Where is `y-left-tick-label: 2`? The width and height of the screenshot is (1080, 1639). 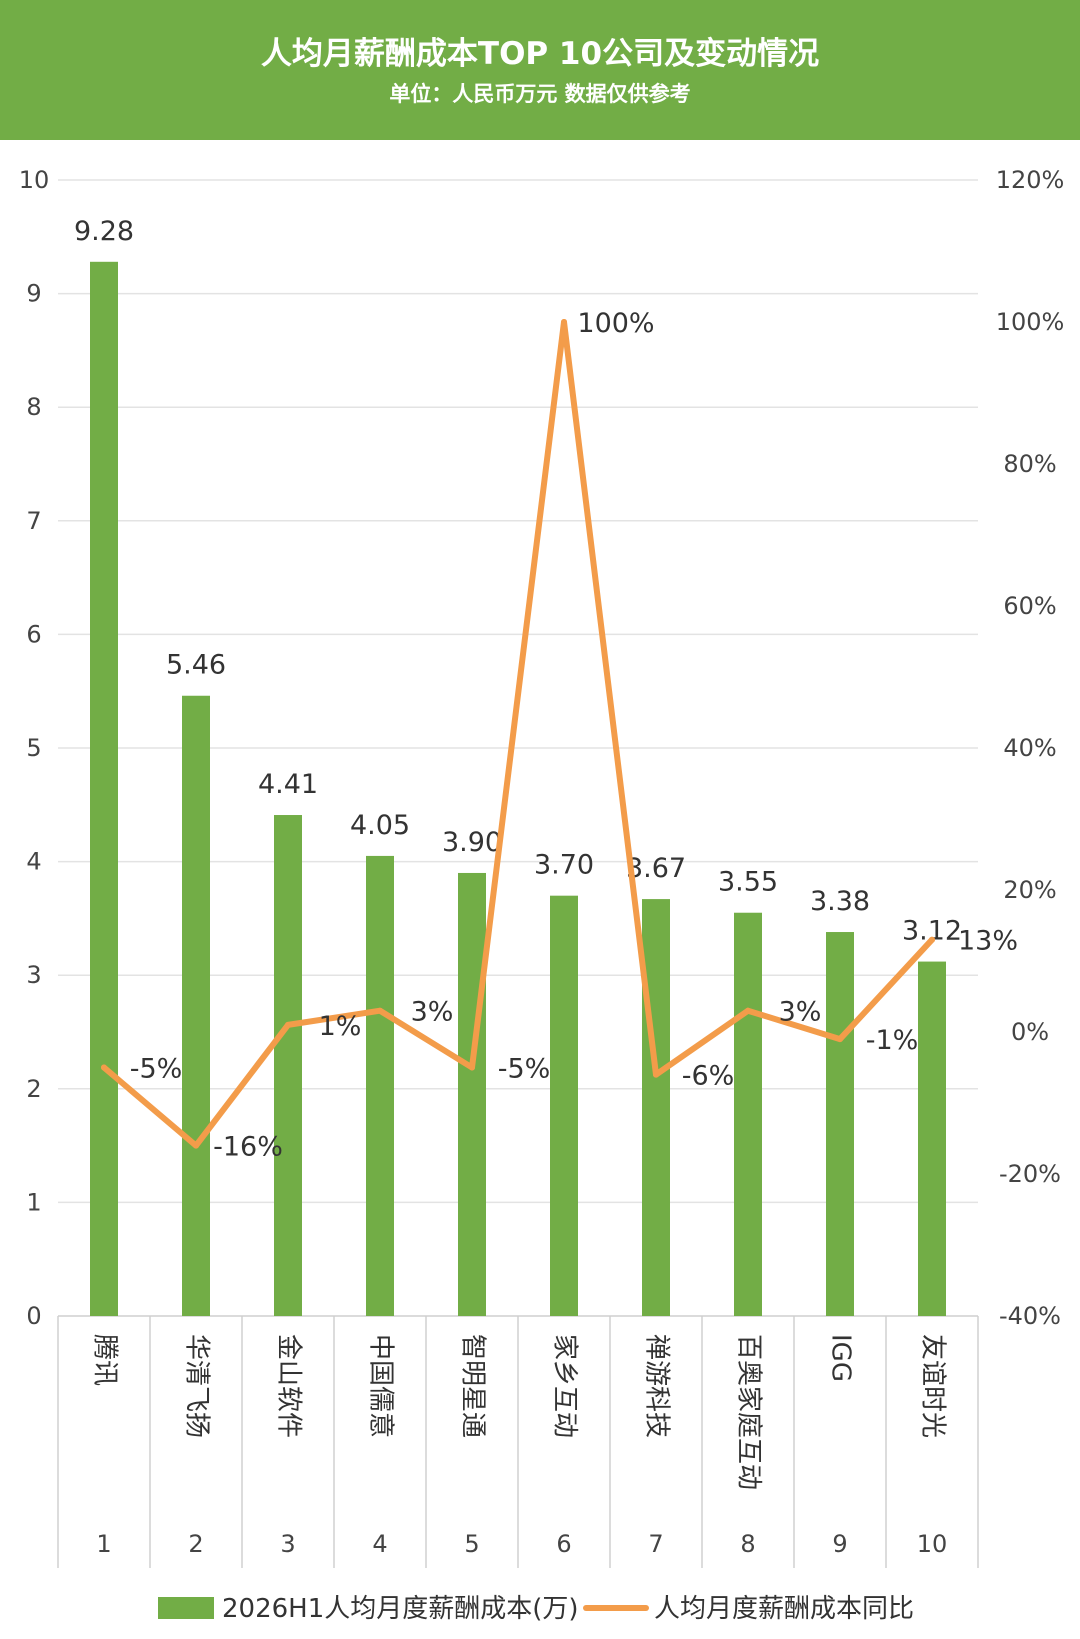
y-left-tick-label: 2 is located at coordinates (33, 1089).